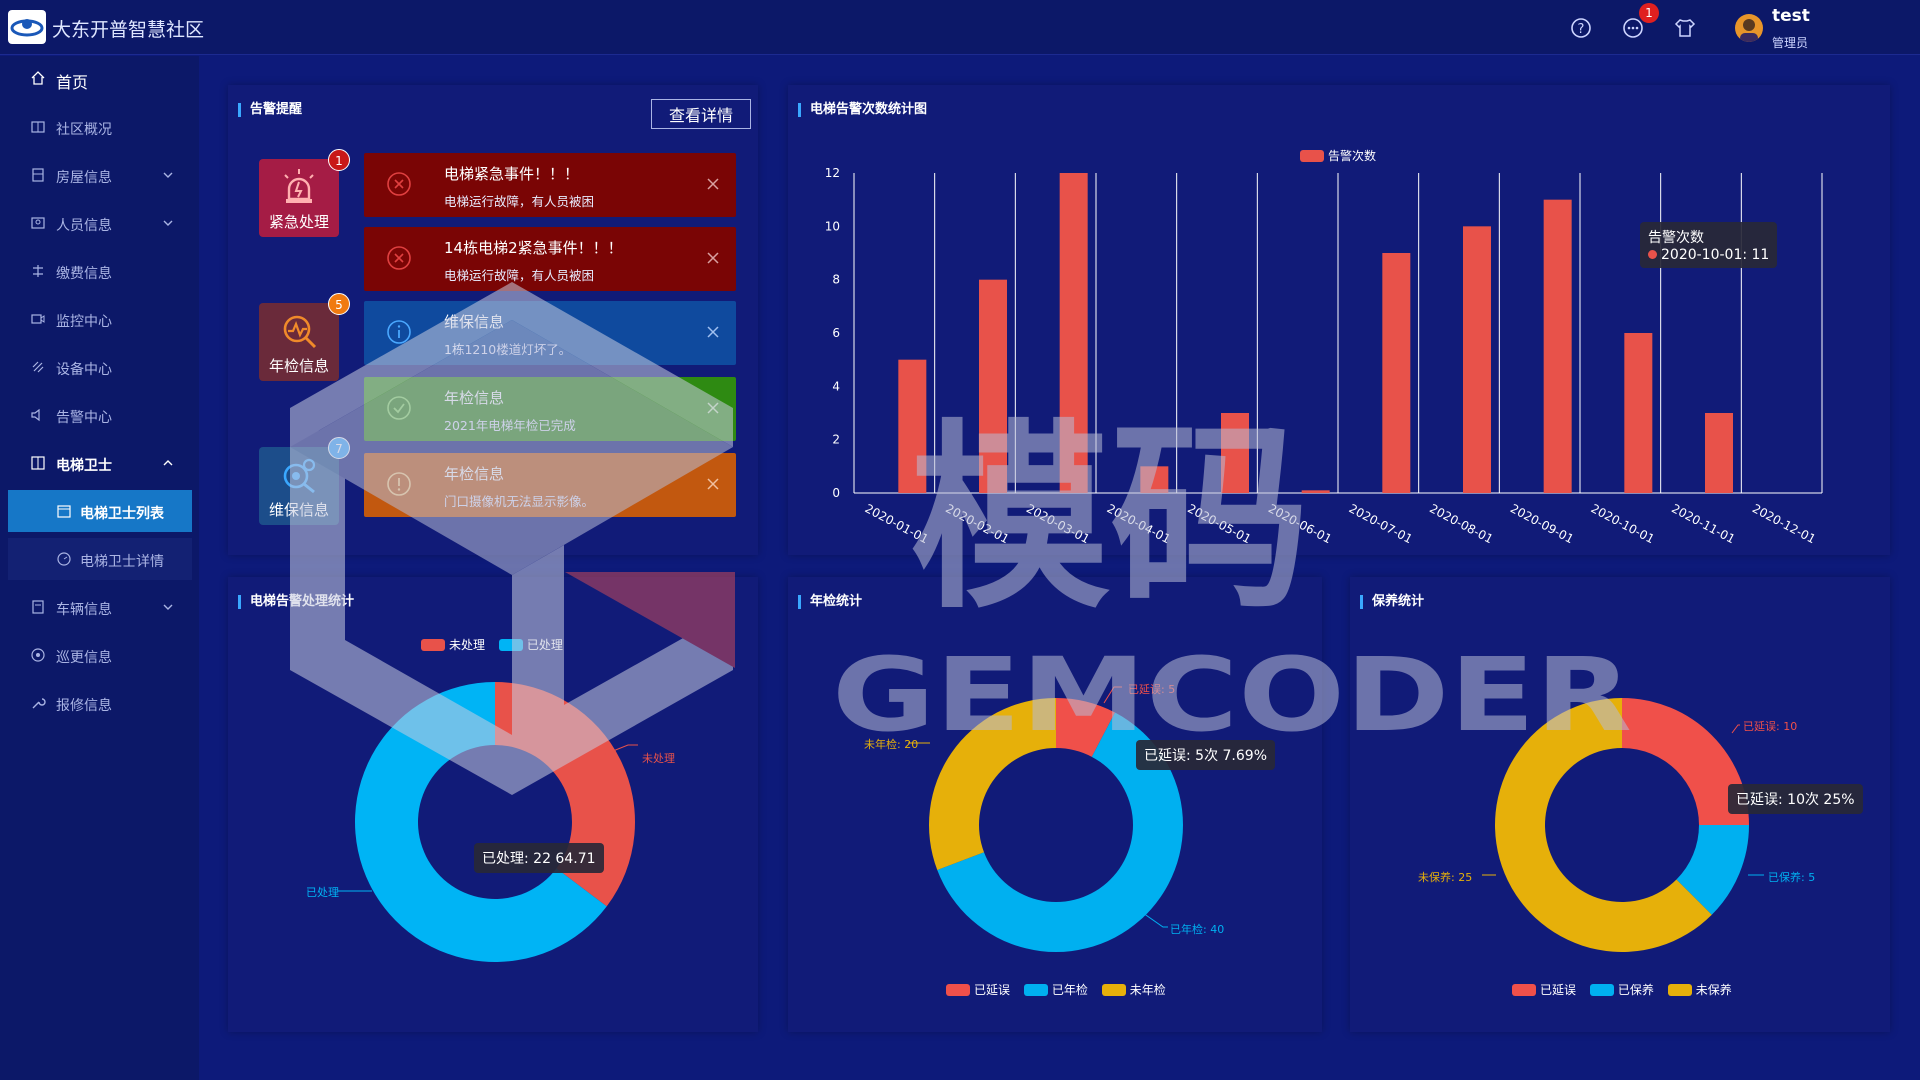 The width and height of the screenshot is (1920, 1080). What do you see at coordinates (84, 178) in the screenshot?
I see `sidebar-item-label: 房屋信息` at bounding box center [84, 178].